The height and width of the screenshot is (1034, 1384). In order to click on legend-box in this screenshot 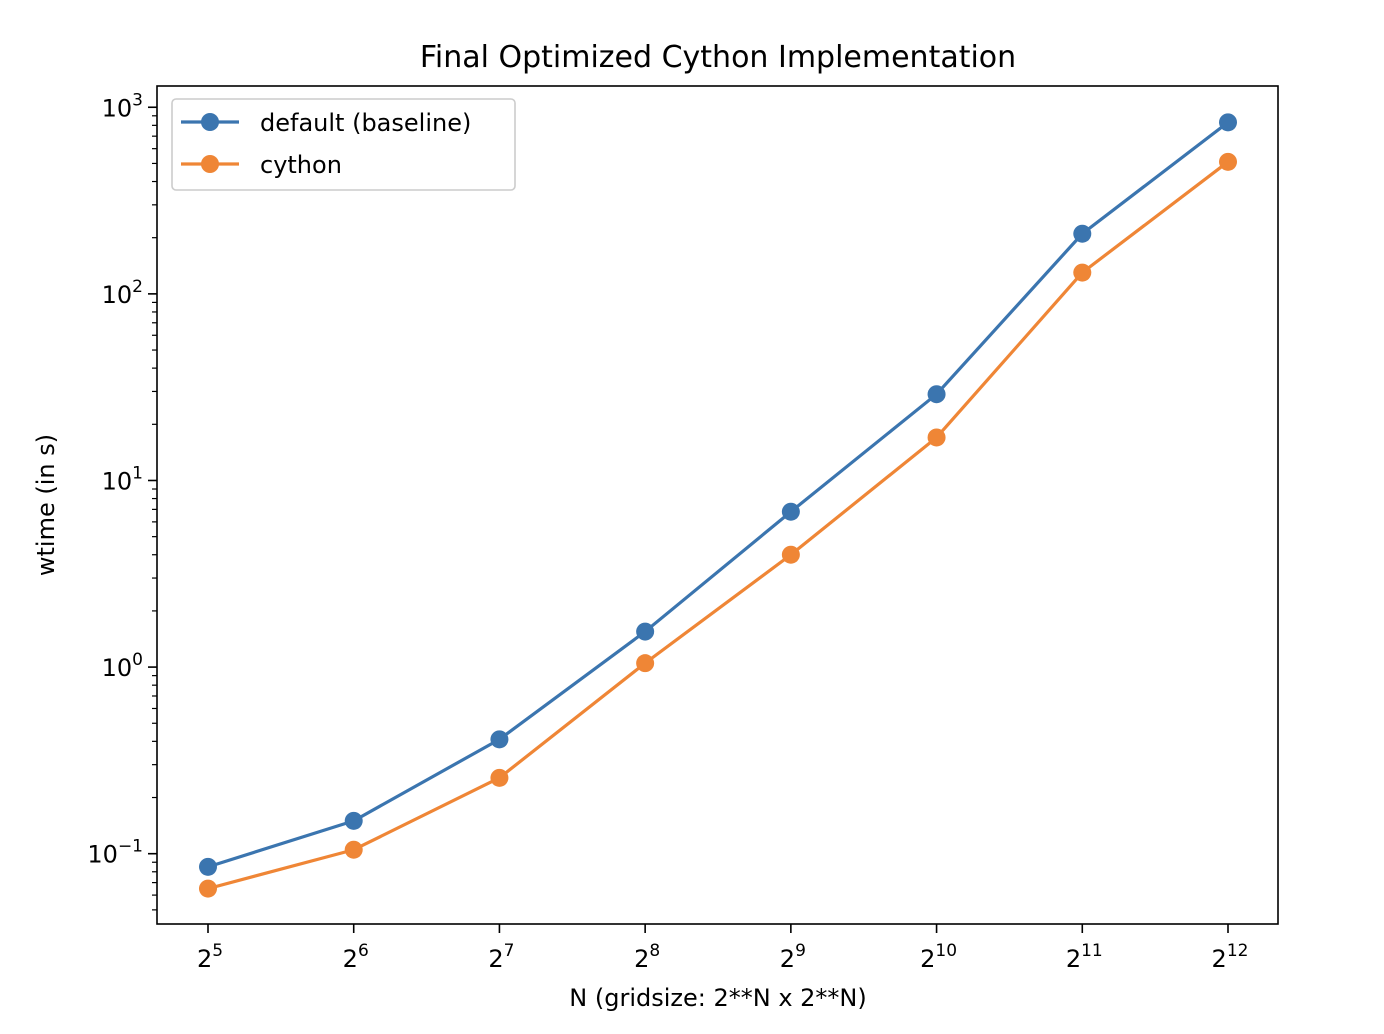, I will do `click(343, 144)`.